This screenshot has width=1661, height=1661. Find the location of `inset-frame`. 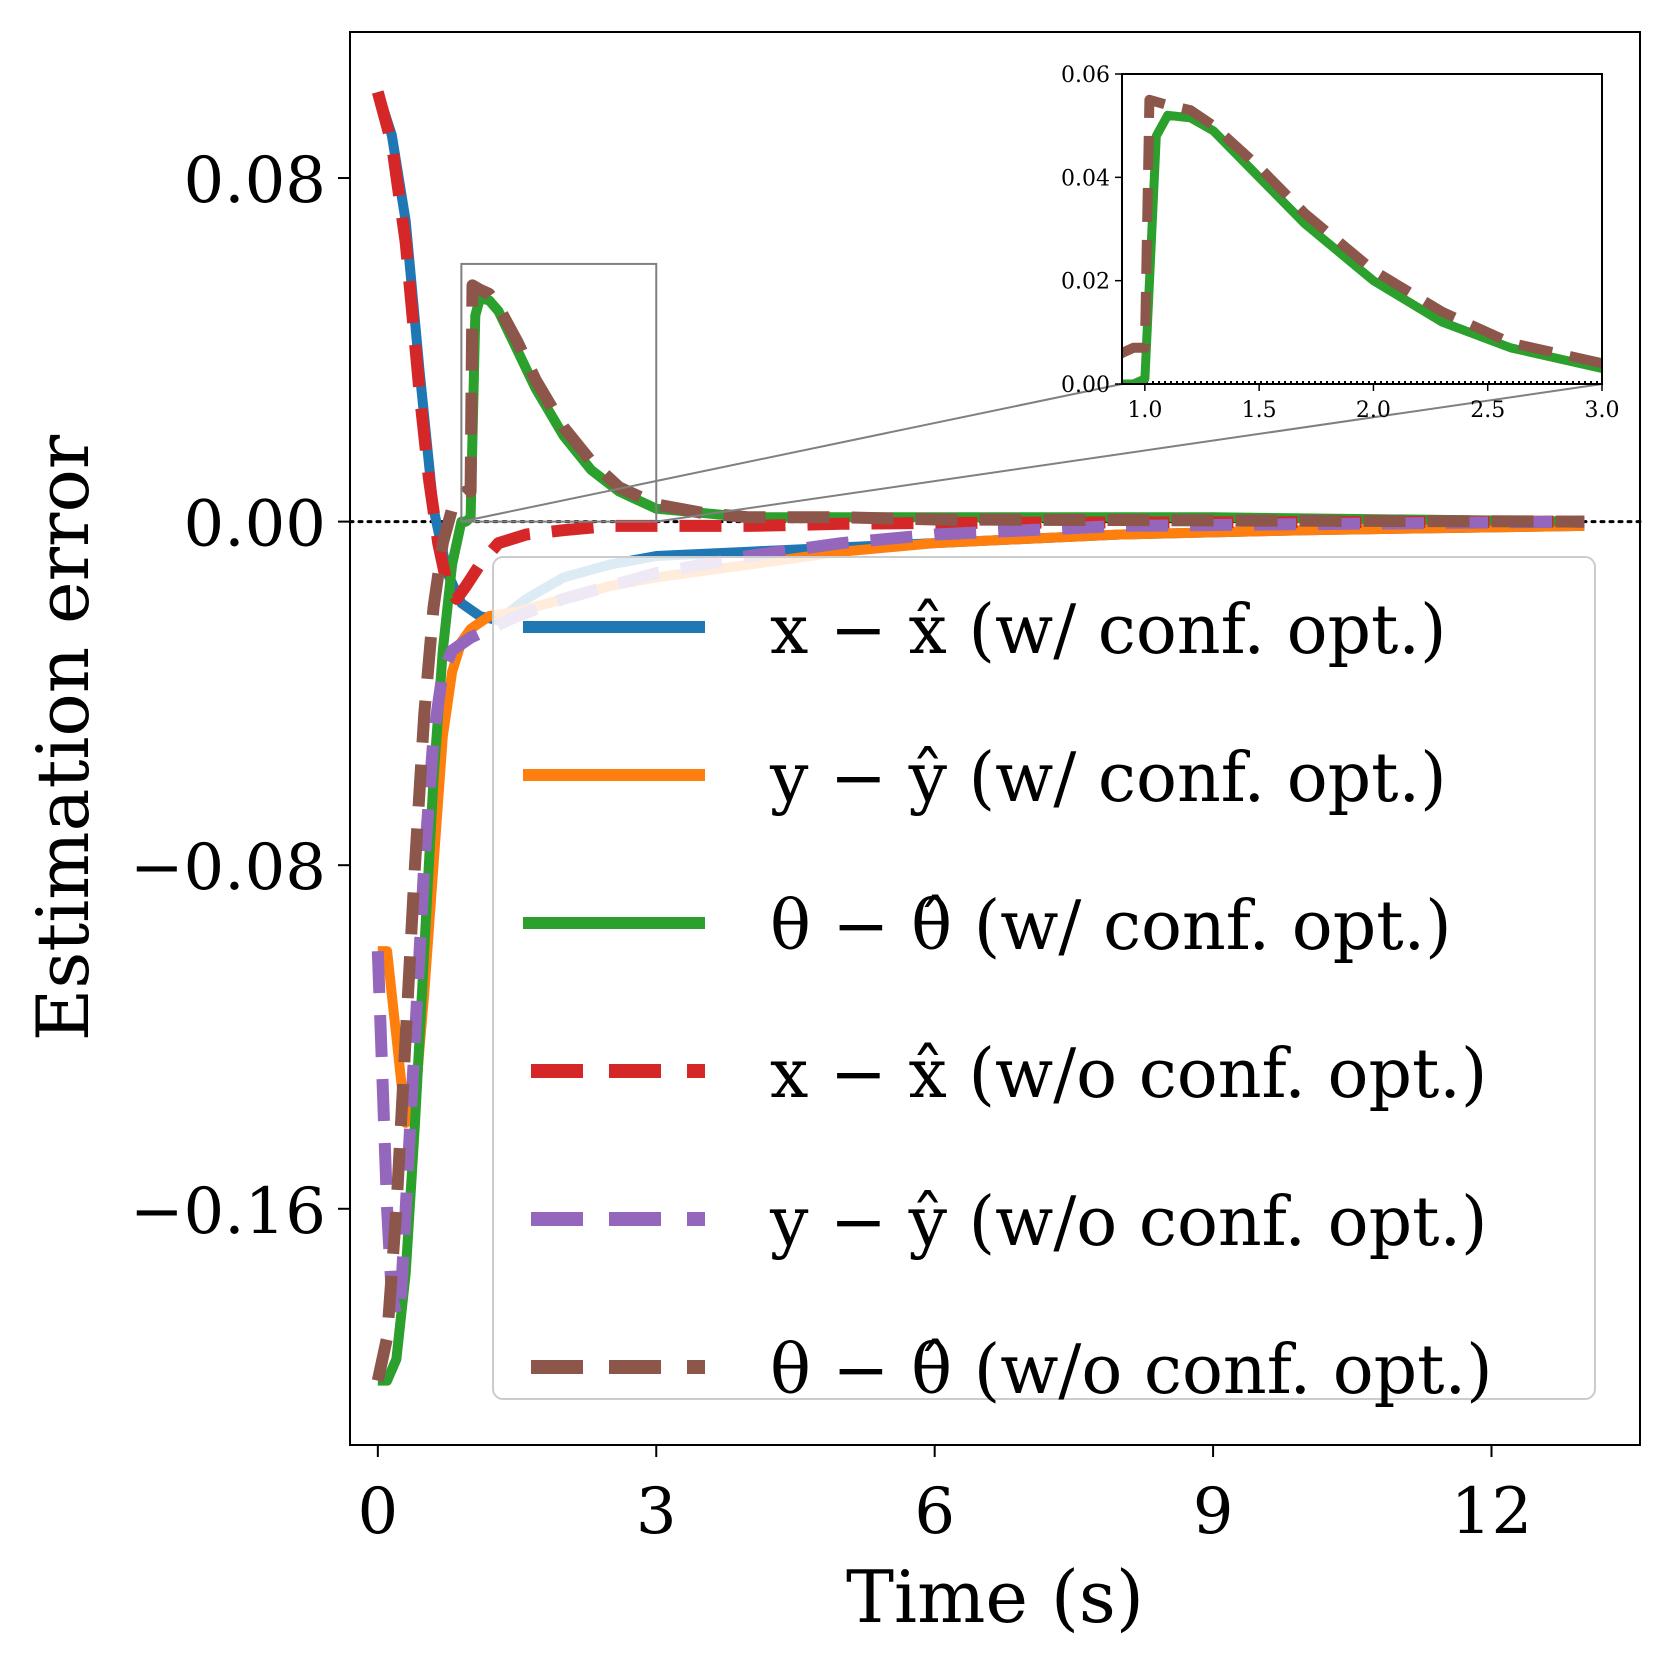

inset-frame is located at coordinates (1362, 229).